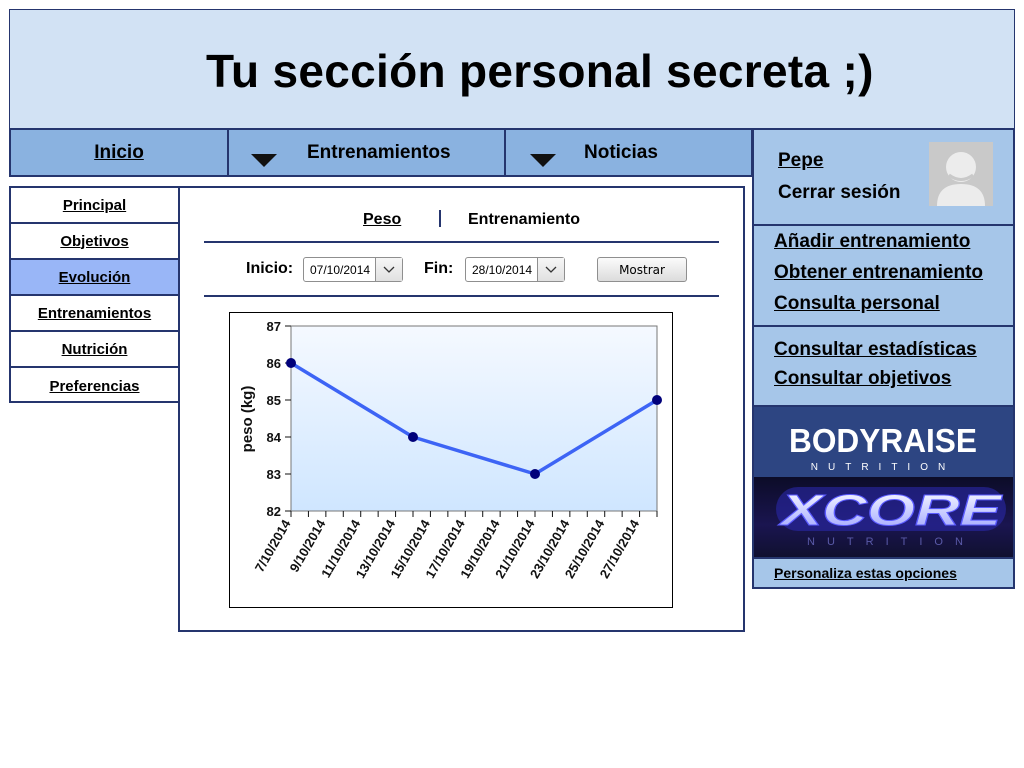  I want to click on sidebar-item-evolucion: Evolución, so click(94, 278).